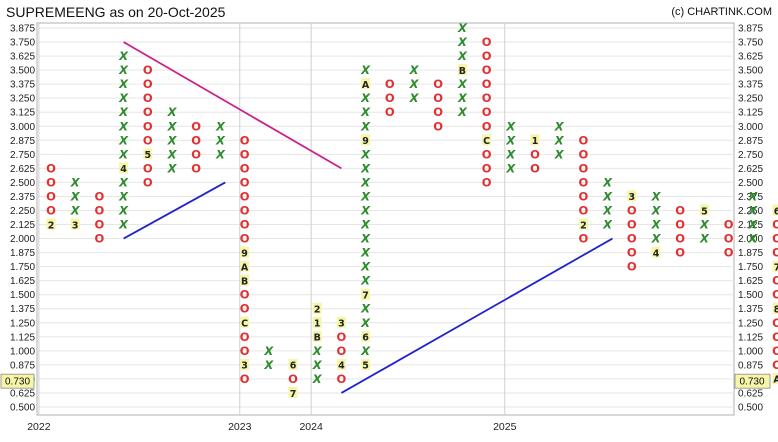  What do you see at coordinates (22, 253) in the screenshot?
I see `y-tick-label-left: 1.875` at bounding box center [22, 253].